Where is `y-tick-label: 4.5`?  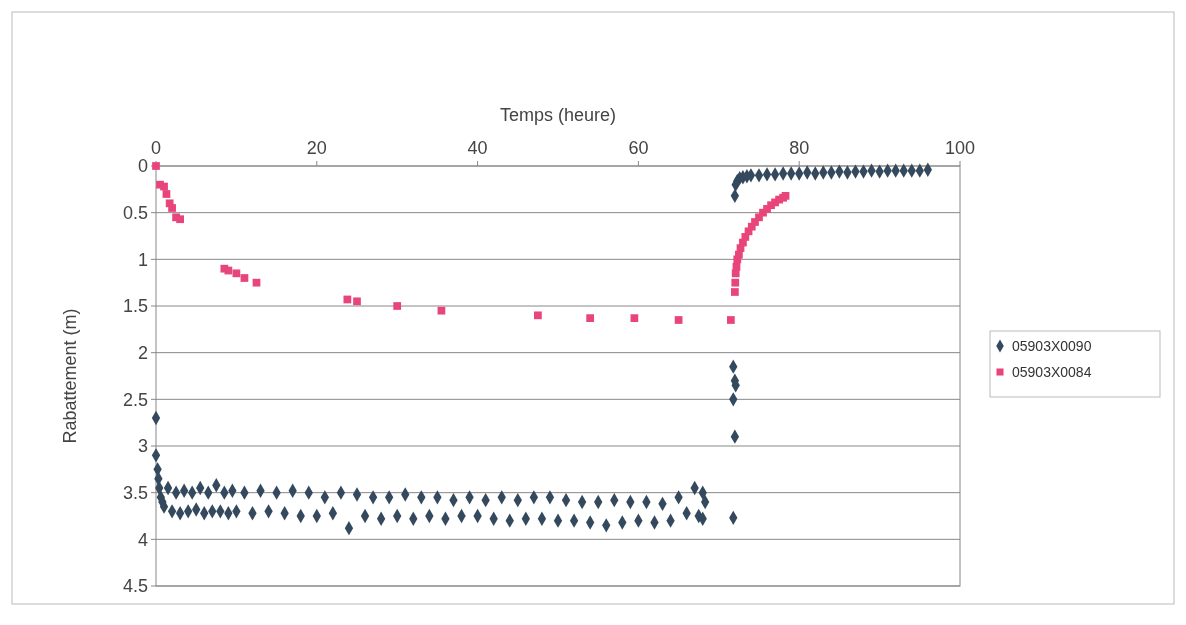 y-tick-label: 4.5 is located at coordinates (135, 586).